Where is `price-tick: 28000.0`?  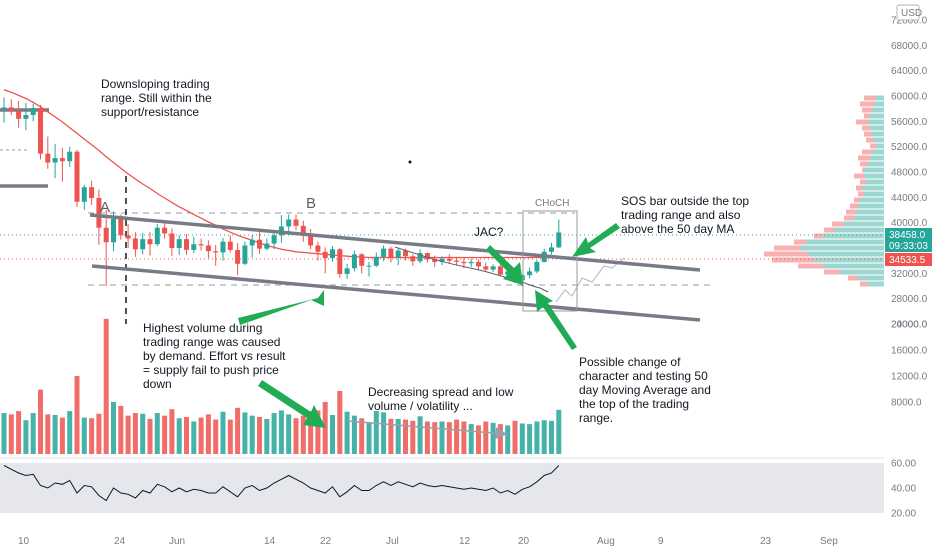
price-tick: 28000.0 is located at coordinates (909, 299).